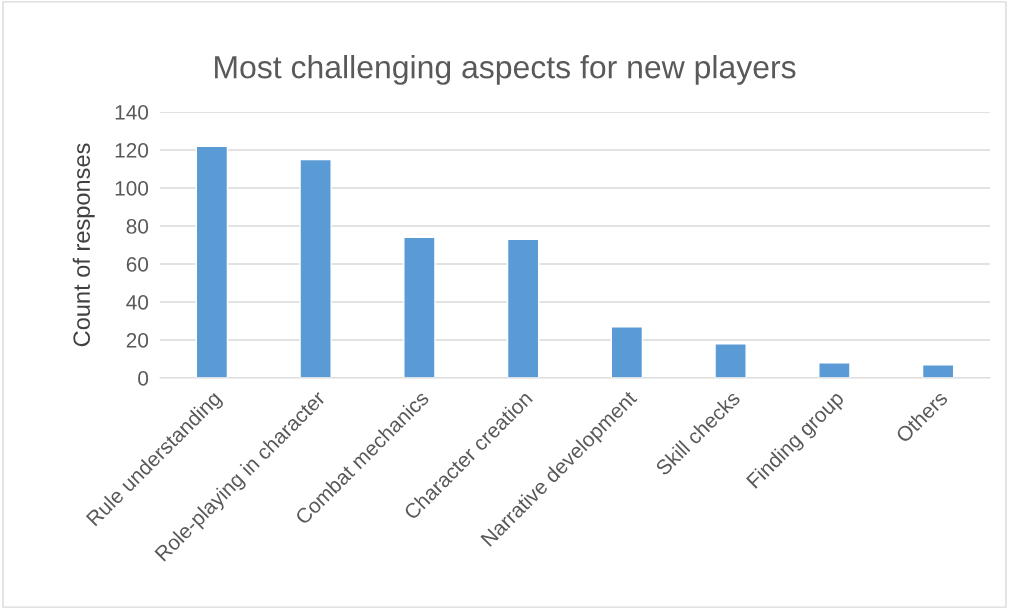 This screenshot has width=1009, height=609. What do you see at coordinates (505, 70) in the screenshot?
I see `chart-title: Most challenging aspects for new players` at bounding box center [505, 70].